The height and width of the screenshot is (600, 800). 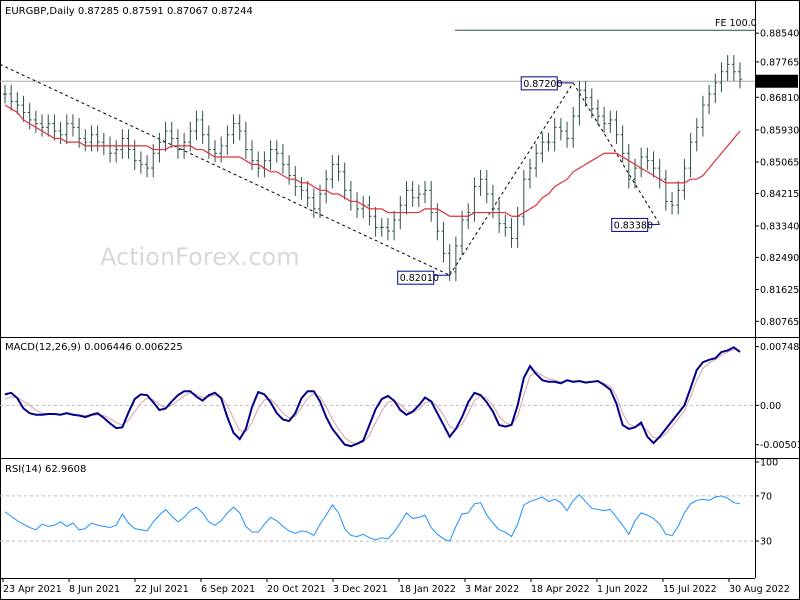 I want to click on macd-tick-label: -0.005014, so click(x=780, y=445).